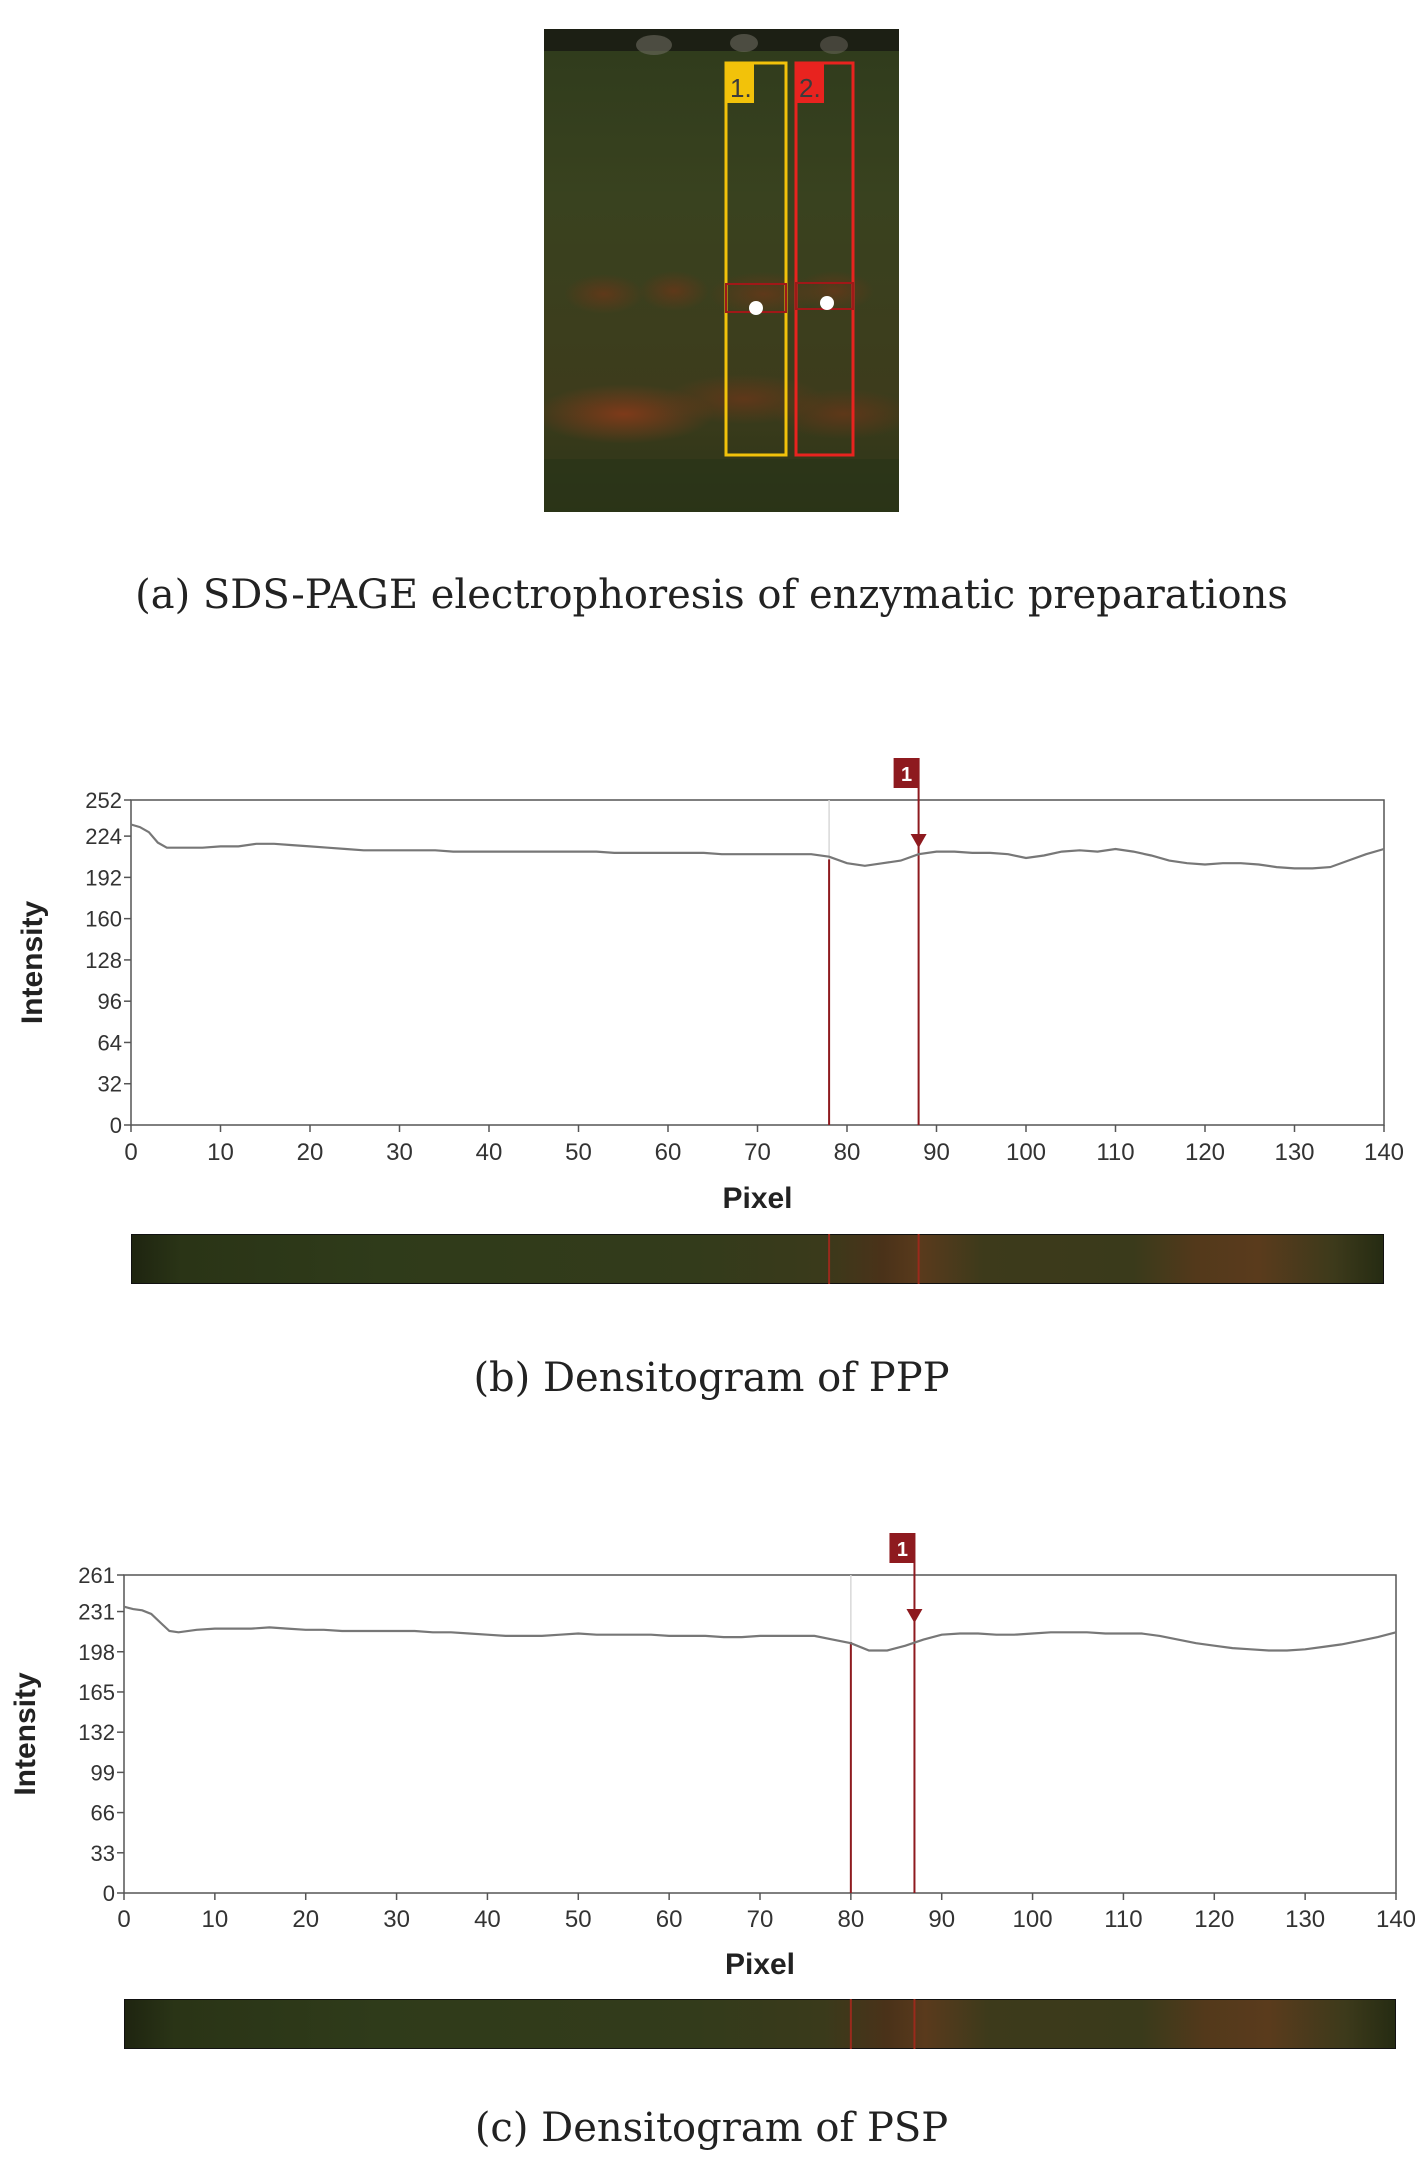 The image size is (1423, 2179). Describe the element at coordinates (711, 1378) in the screenshot. I see `caption-b: (b) Densitogram of PPP` at that location.